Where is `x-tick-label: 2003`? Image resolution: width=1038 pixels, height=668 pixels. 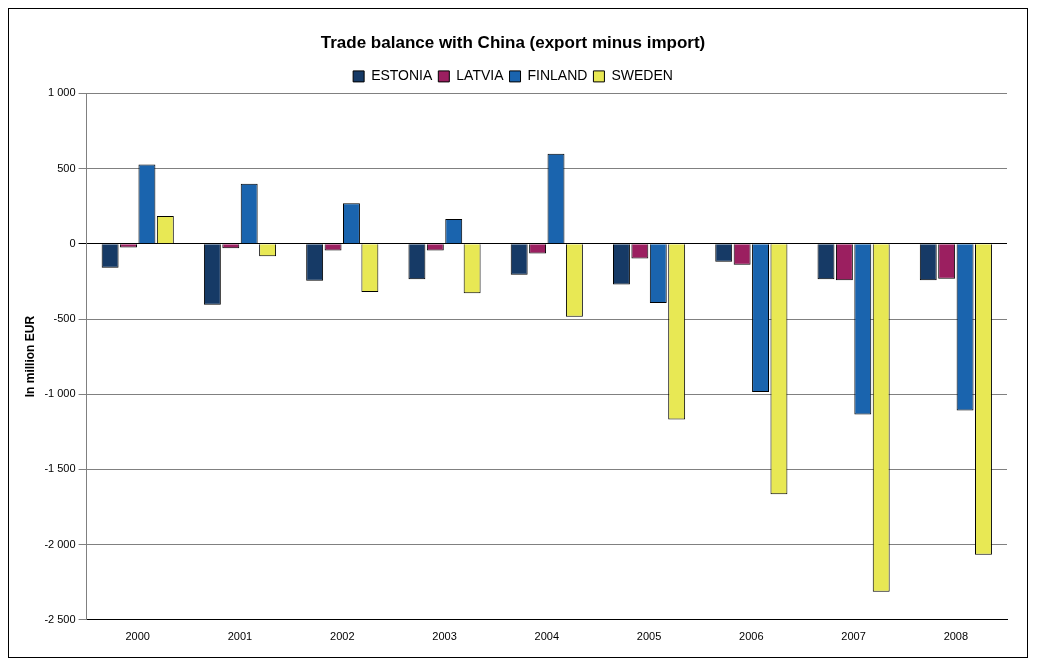 x-tick-label: 2003 is located at coordinates (444, 636).